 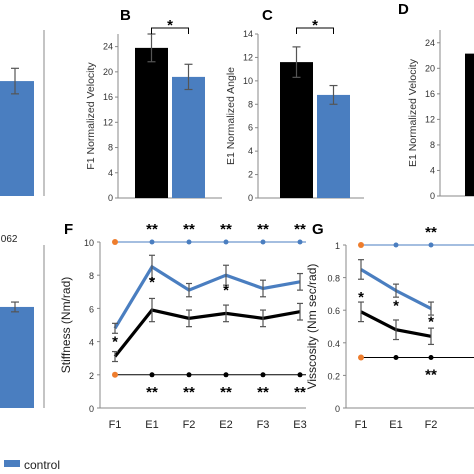 I want to click on panel-c: 0 2 4 6 8 10 12 14 E1 Normalized Angle *, so click(x=294, y=110).